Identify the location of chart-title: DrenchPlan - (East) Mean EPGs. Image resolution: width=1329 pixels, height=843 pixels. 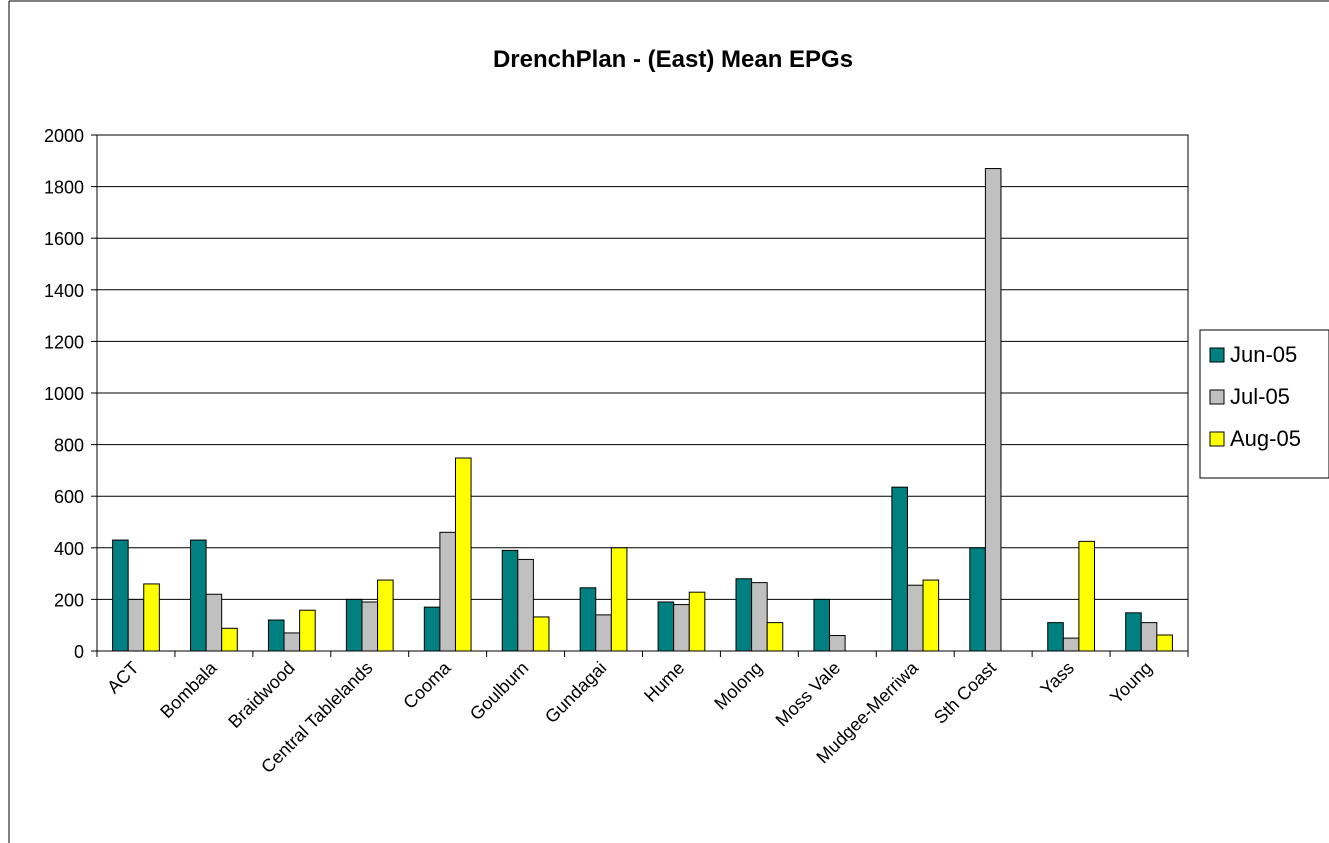
(673, 59).